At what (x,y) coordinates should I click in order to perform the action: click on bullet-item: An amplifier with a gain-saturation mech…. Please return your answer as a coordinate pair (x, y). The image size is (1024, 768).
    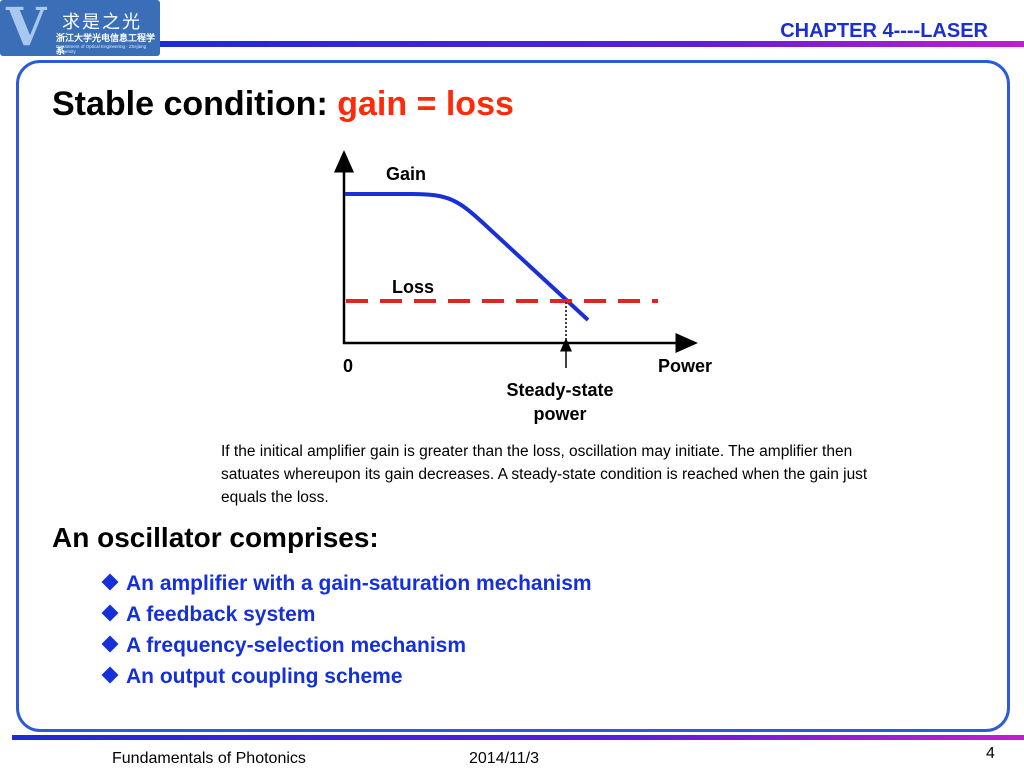
    Looking at the image, I should click on (346, 584).